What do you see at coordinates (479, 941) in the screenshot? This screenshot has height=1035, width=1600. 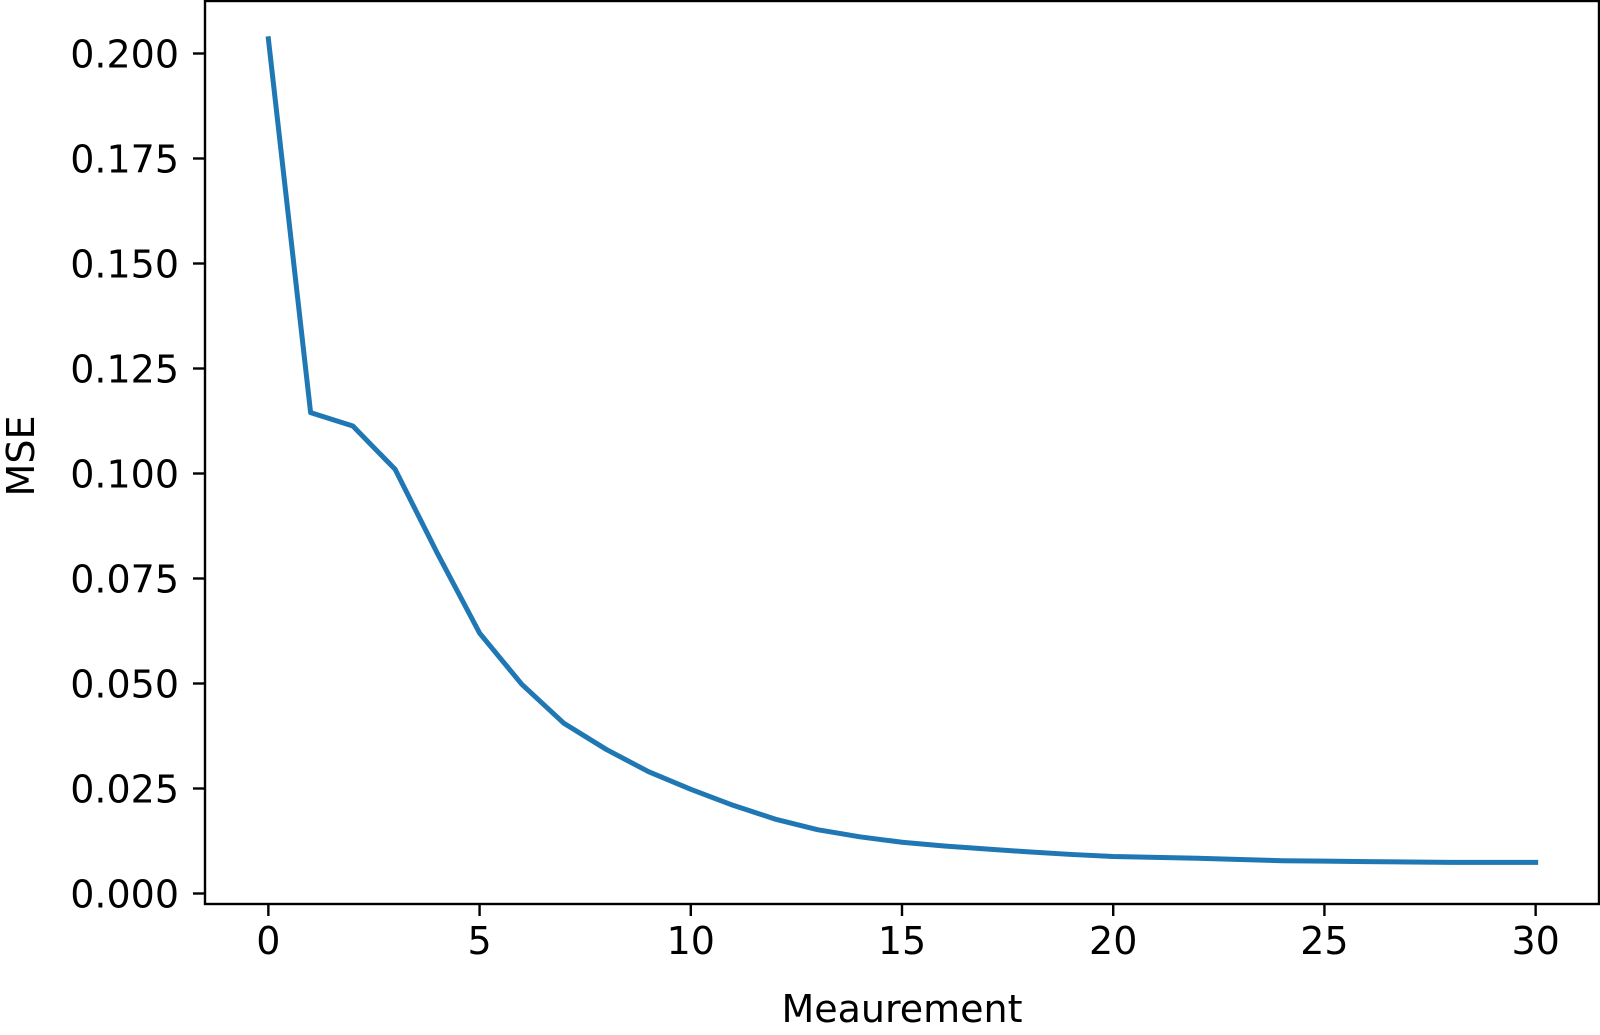 I see `x-tick-label: 5` at bounding box center [479, 941].